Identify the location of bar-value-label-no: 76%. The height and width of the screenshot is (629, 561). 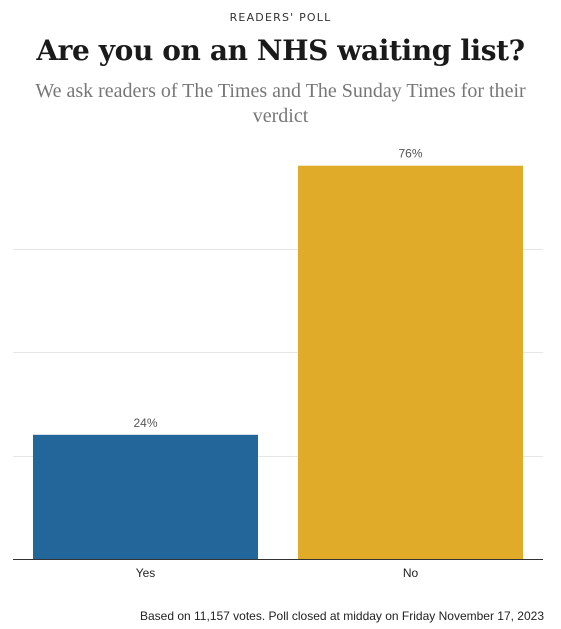
(410, 154).